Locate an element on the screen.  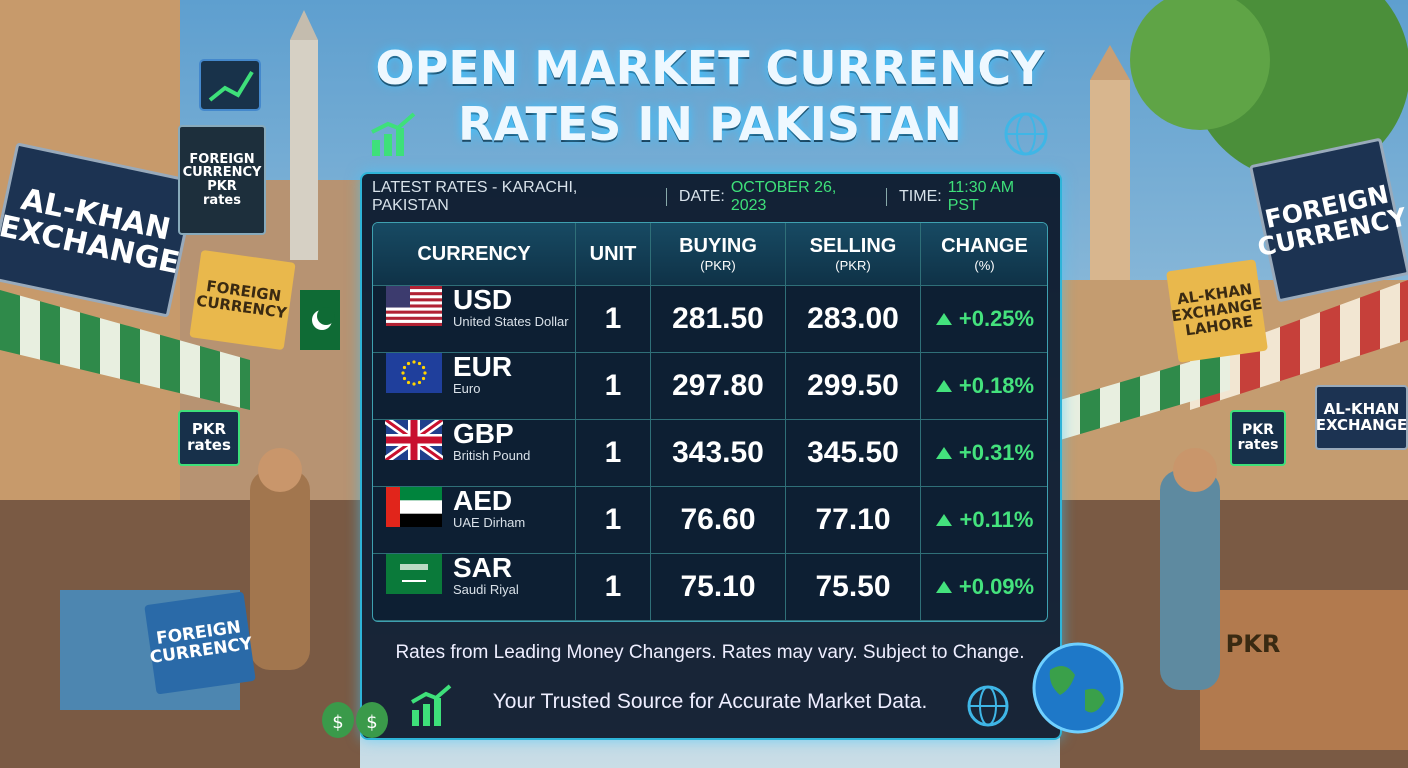
time: 11:30 AM PST is located at coordinates (981, 196).